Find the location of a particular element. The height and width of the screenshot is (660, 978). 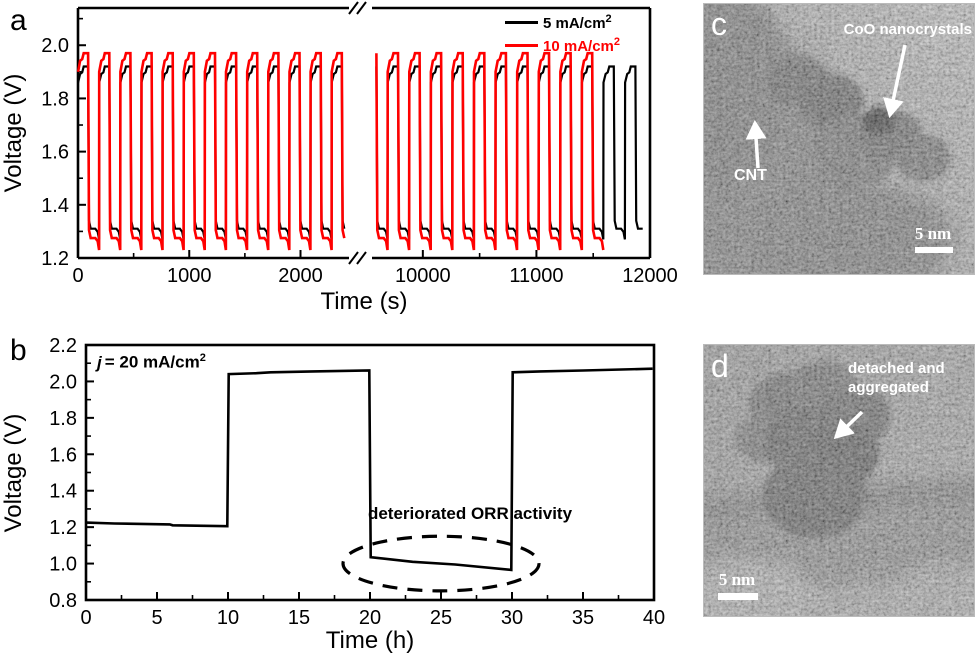

detached-arrow is located at coordinates (848, 425).